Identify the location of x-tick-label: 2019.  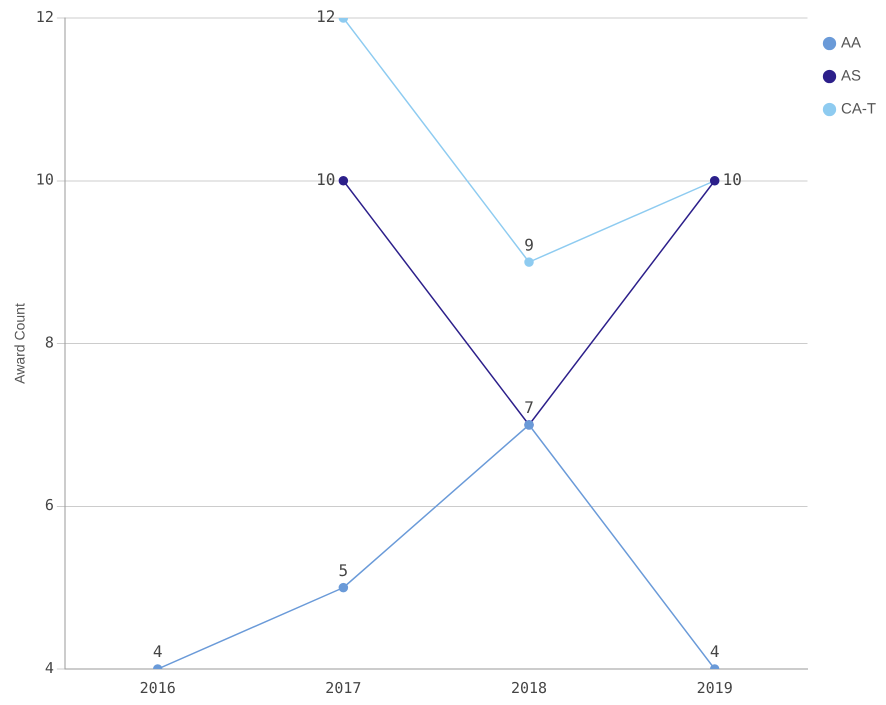
(714, 687).